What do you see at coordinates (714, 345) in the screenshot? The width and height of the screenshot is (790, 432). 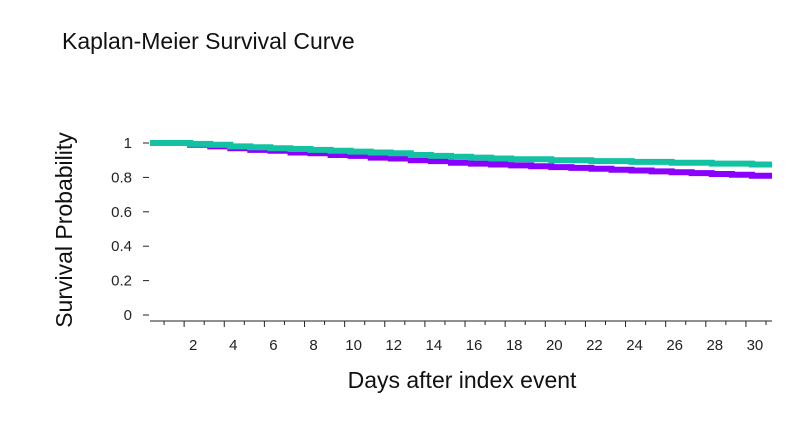 I see `x-tick-label: 28` at bounding box center [714, 345].